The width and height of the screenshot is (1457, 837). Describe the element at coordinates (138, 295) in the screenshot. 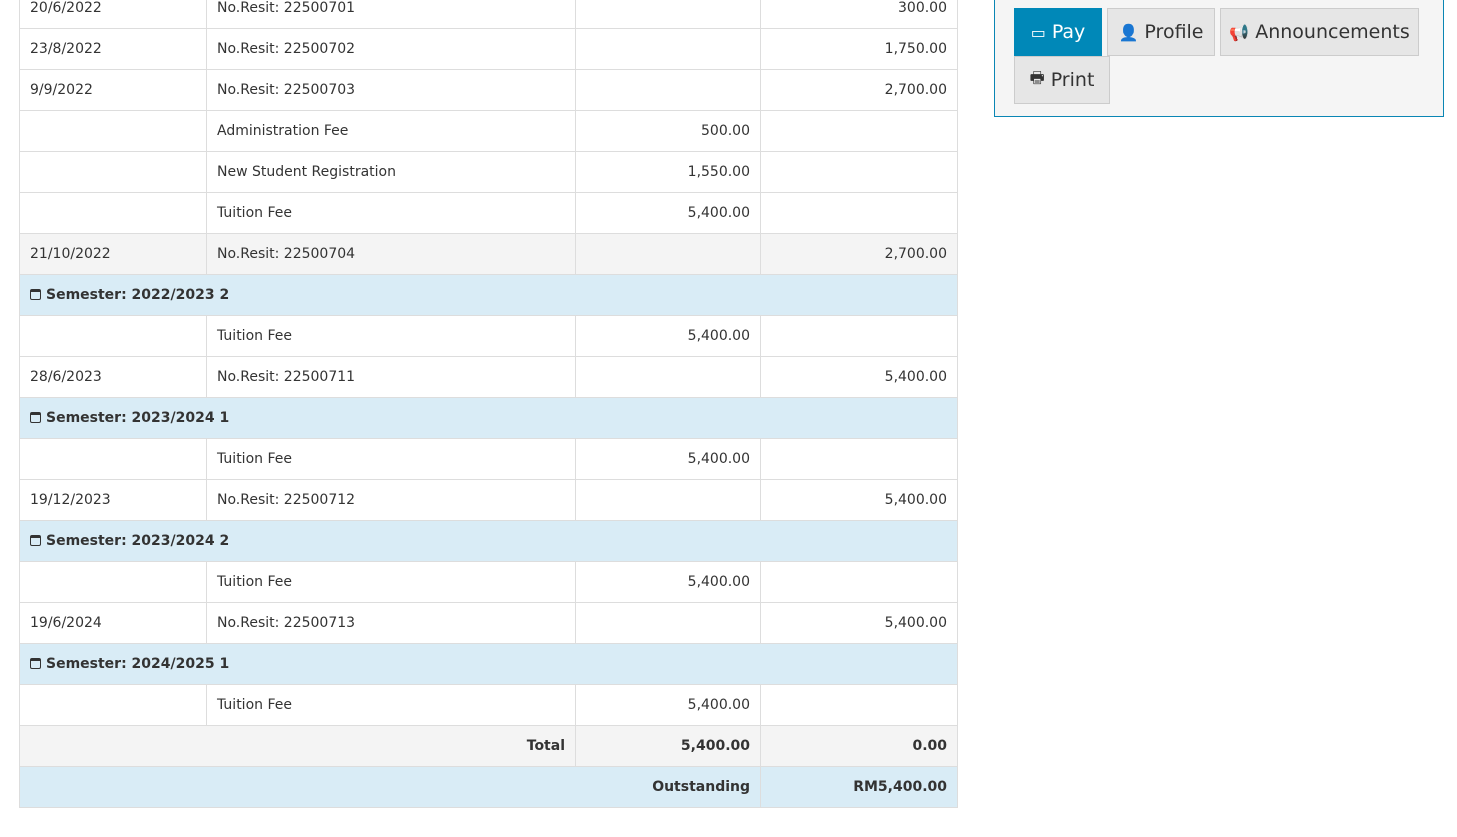

I see `semester-label: Semester: 2022/2023 2` at that location.